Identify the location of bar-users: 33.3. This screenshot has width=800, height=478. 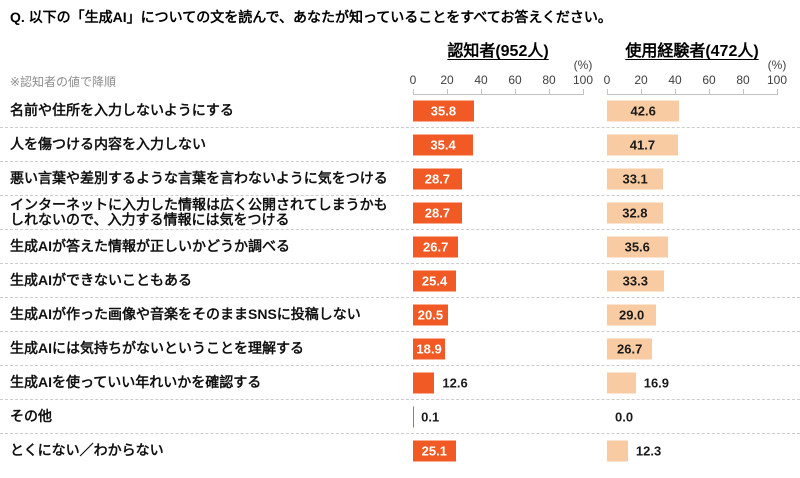
(635, 280).